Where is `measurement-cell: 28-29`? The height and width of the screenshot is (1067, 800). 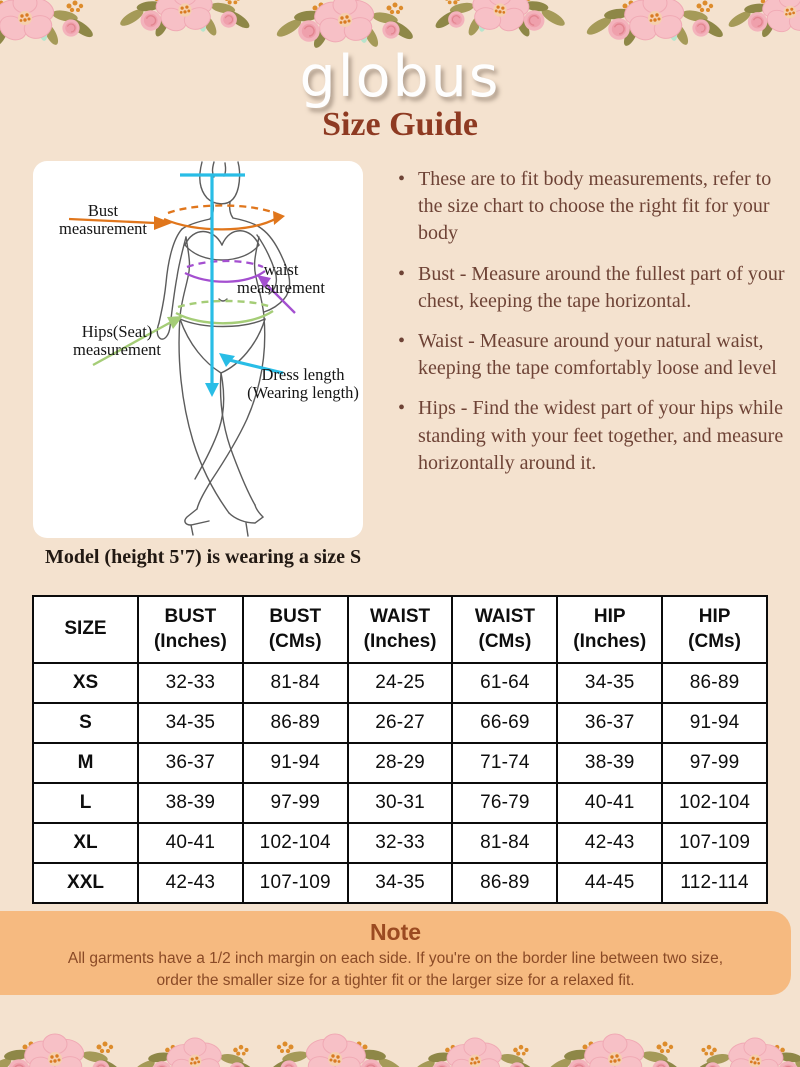 measurement-cell: 28-29 is located at coordinates (400, 763).